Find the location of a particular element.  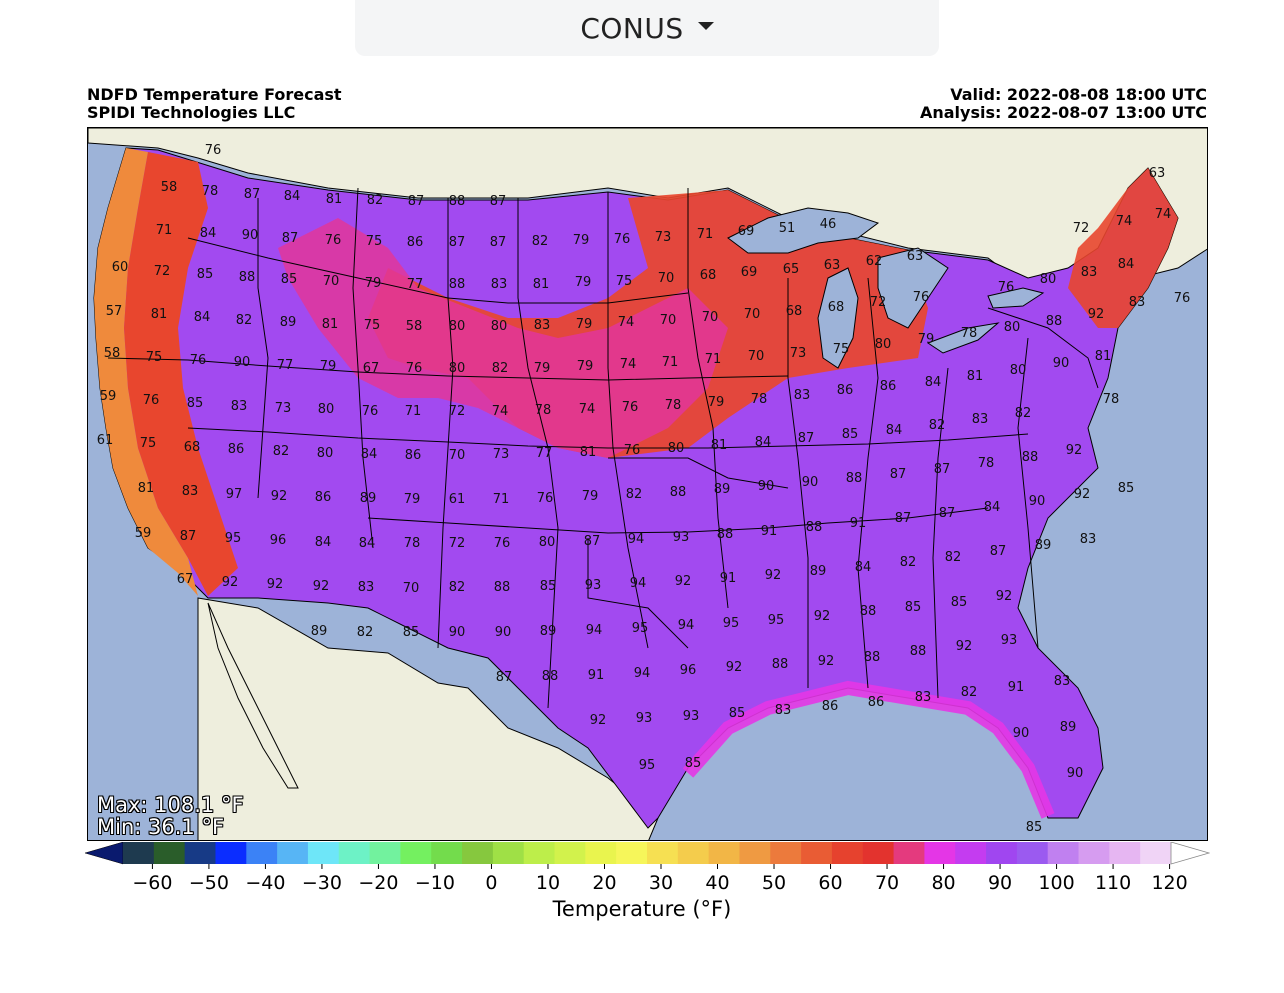

station-temp-label: 74 is located at coordinates (1163, 214).